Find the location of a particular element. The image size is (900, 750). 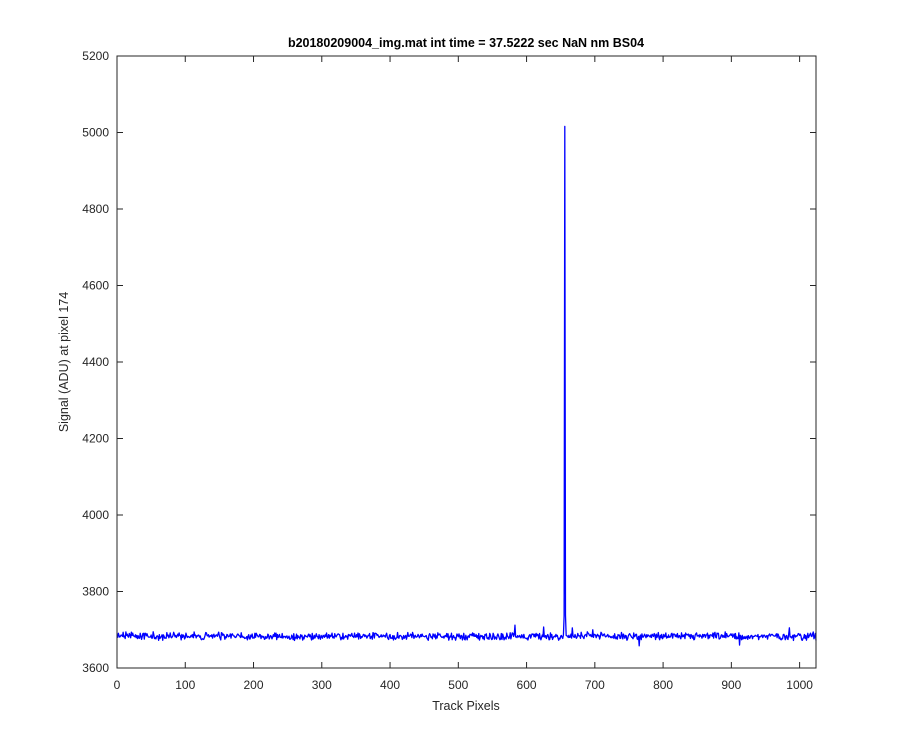

x-tick-label: 400 is located at coordinates (390, 685).